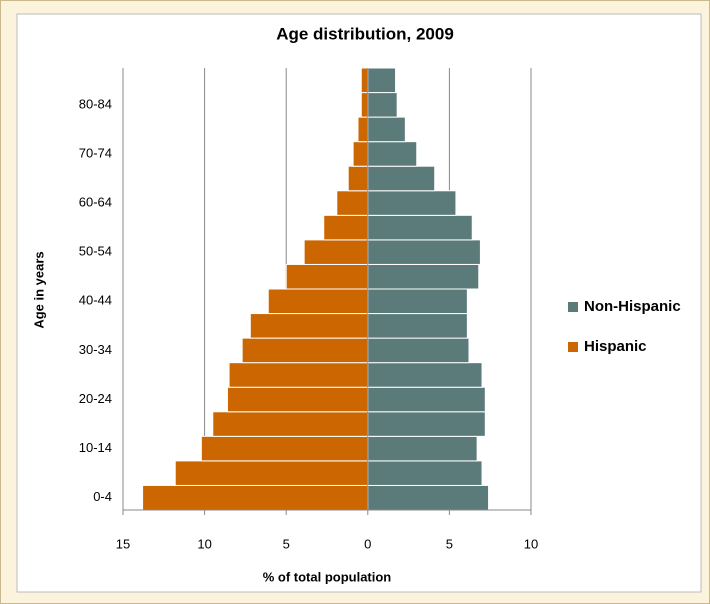 Image resolution: width=710 pixels, height=604 pixels. What do you see at coordinates (102, 496) in the screenshot?
I see `y-tick-label: 0-4` at bounding box center [102, 496].